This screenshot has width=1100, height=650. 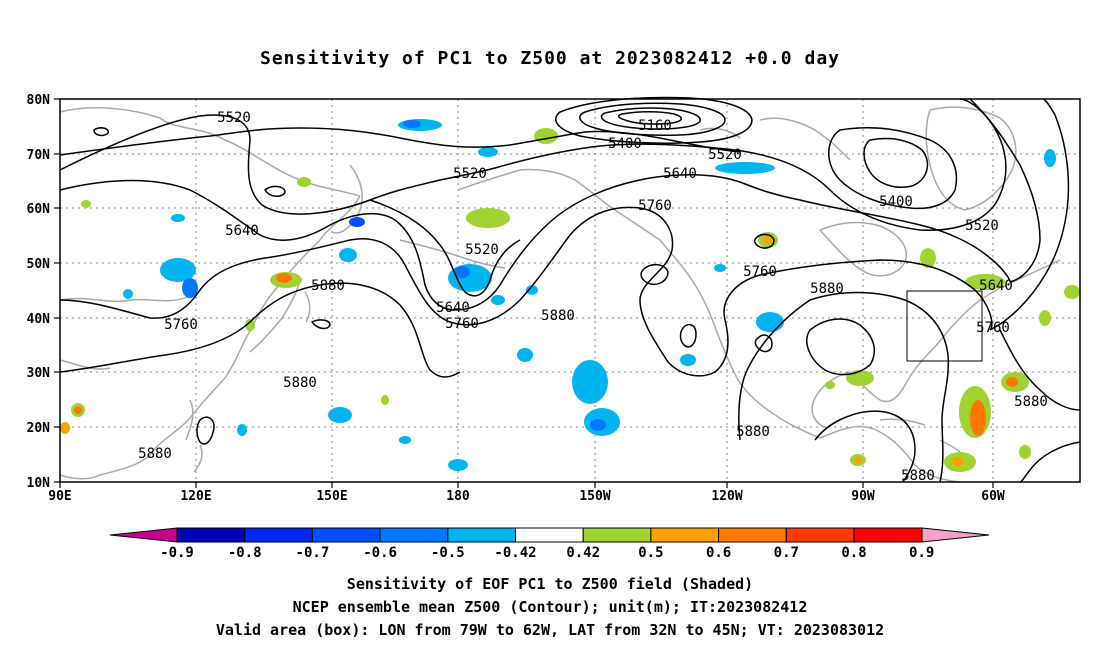 What do you see at coordinates (890, 454) in the screenshot?
I see `coast-central-america` at bounding box center [890, 454].